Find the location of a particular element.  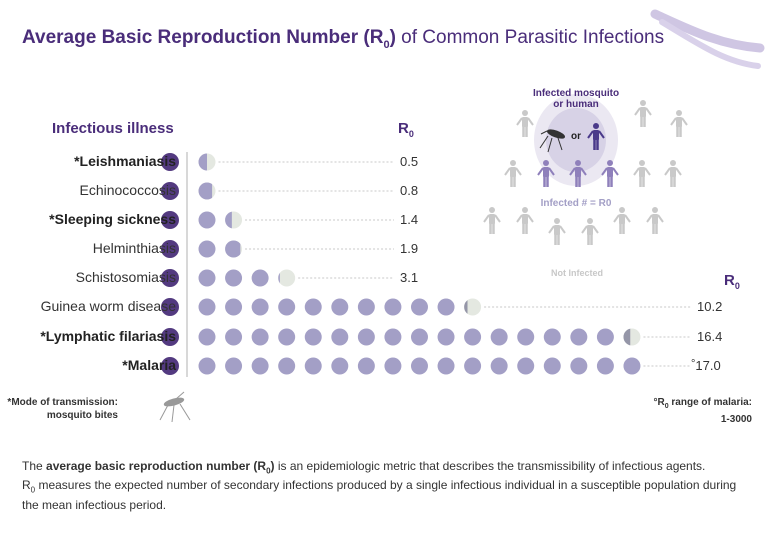

r0-header-right: R0 is located at coordinates (732, 281).